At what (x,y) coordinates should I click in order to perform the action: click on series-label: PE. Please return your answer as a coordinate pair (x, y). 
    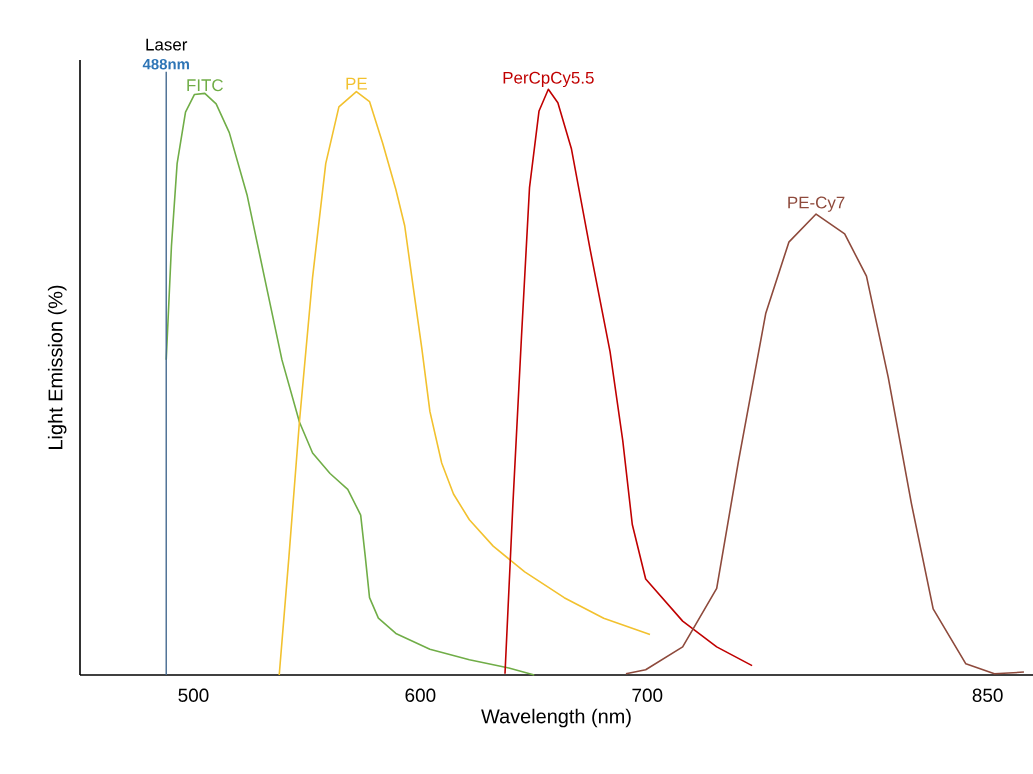
    Looking at the image, I should click on (356, 83).